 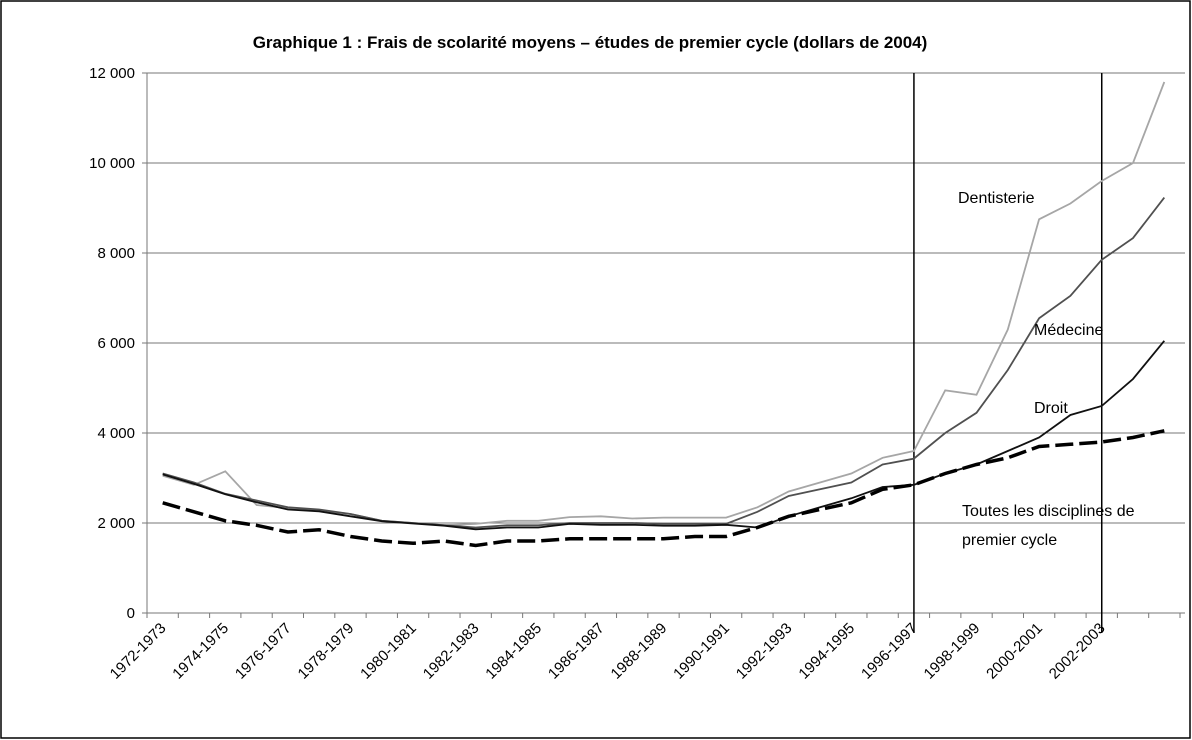 What do you see at coordinates (112, 73) in the screenshot?
I see `y-tick-label: 12 000` at bounding box center [112, 73].